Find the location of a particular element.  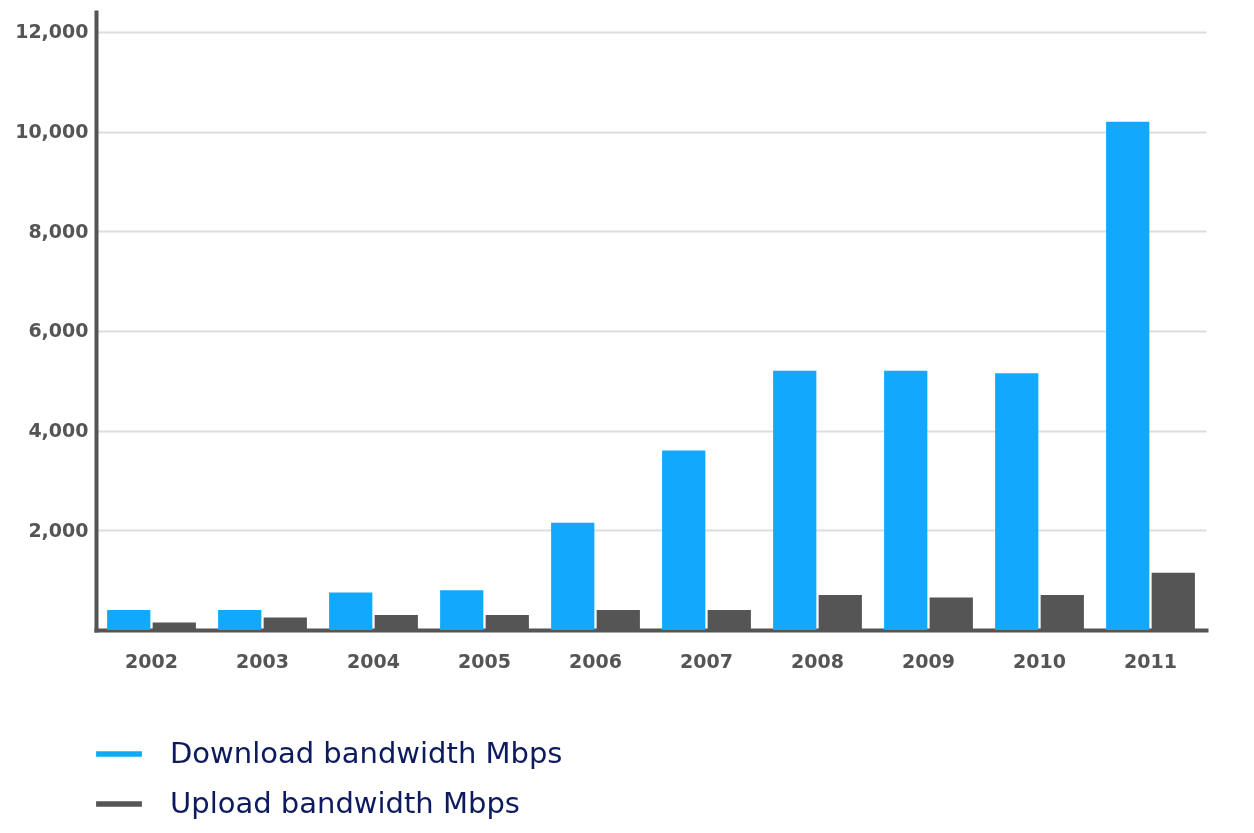

x-tick-label: 2010 is located at coordinates (1039, 660).